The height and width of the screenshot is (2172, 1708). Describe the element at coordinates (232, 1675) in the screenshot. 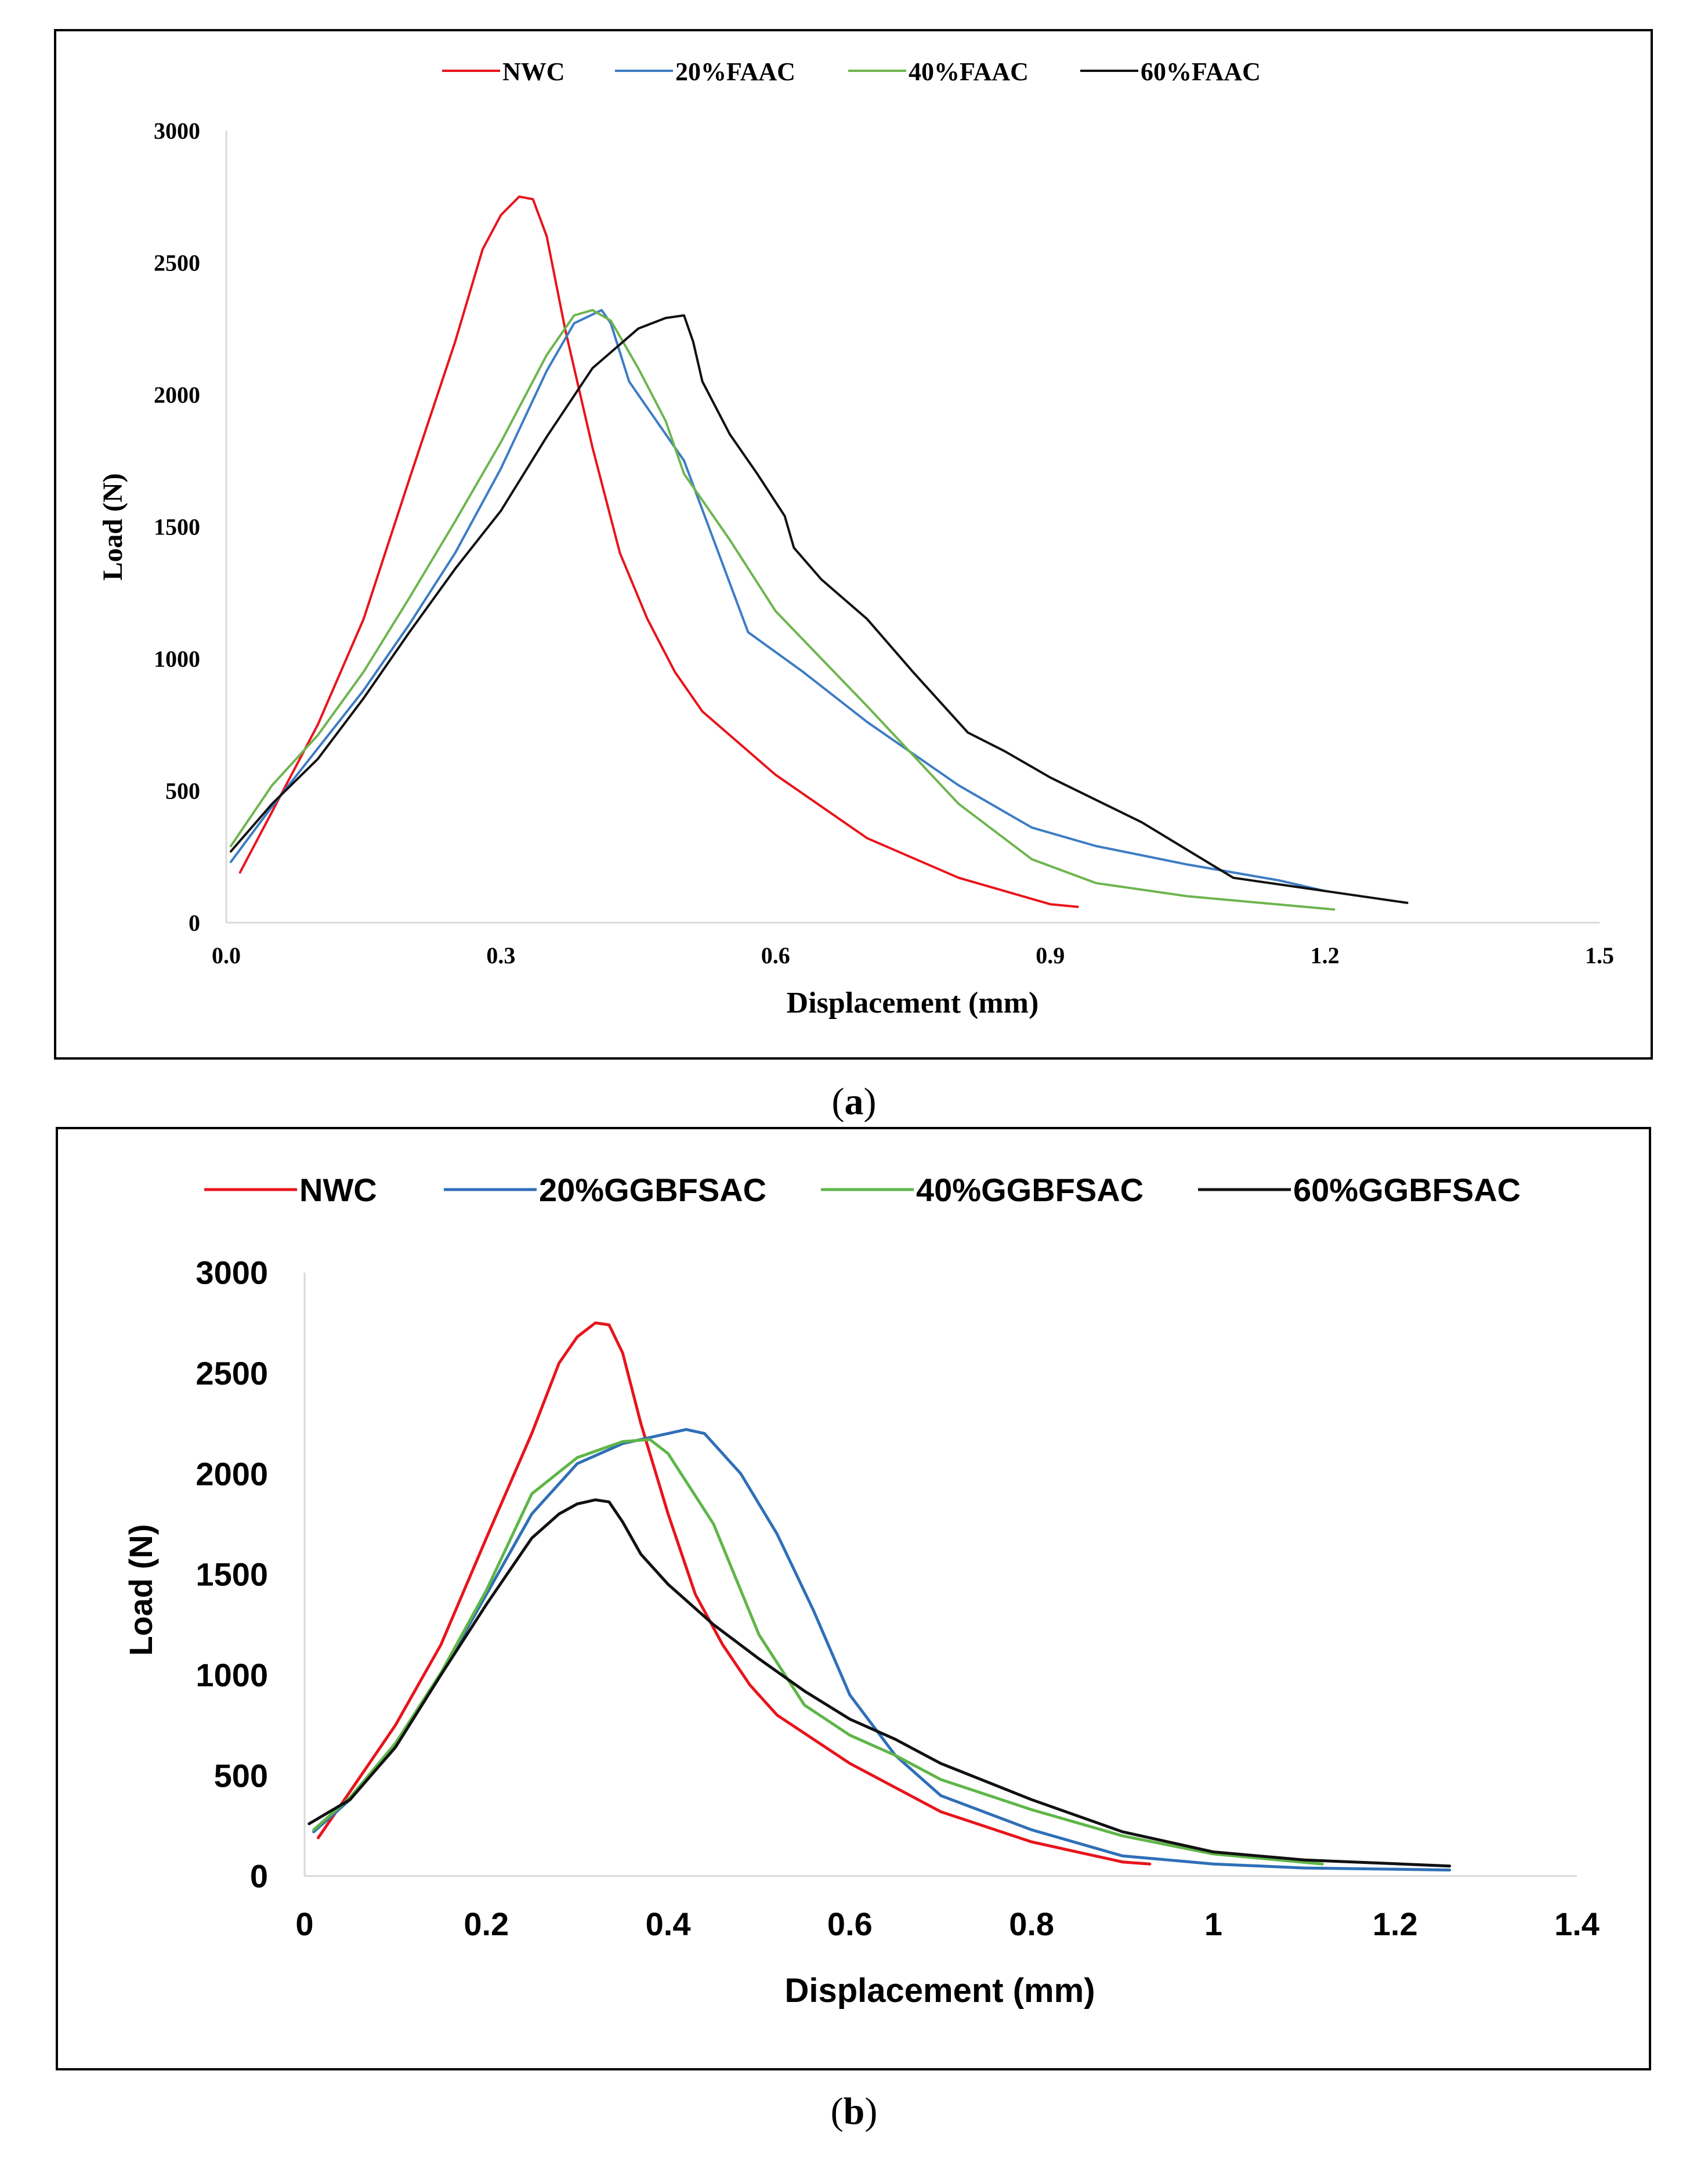

I see `panel-b-y-tick-label: 1000` at that location.